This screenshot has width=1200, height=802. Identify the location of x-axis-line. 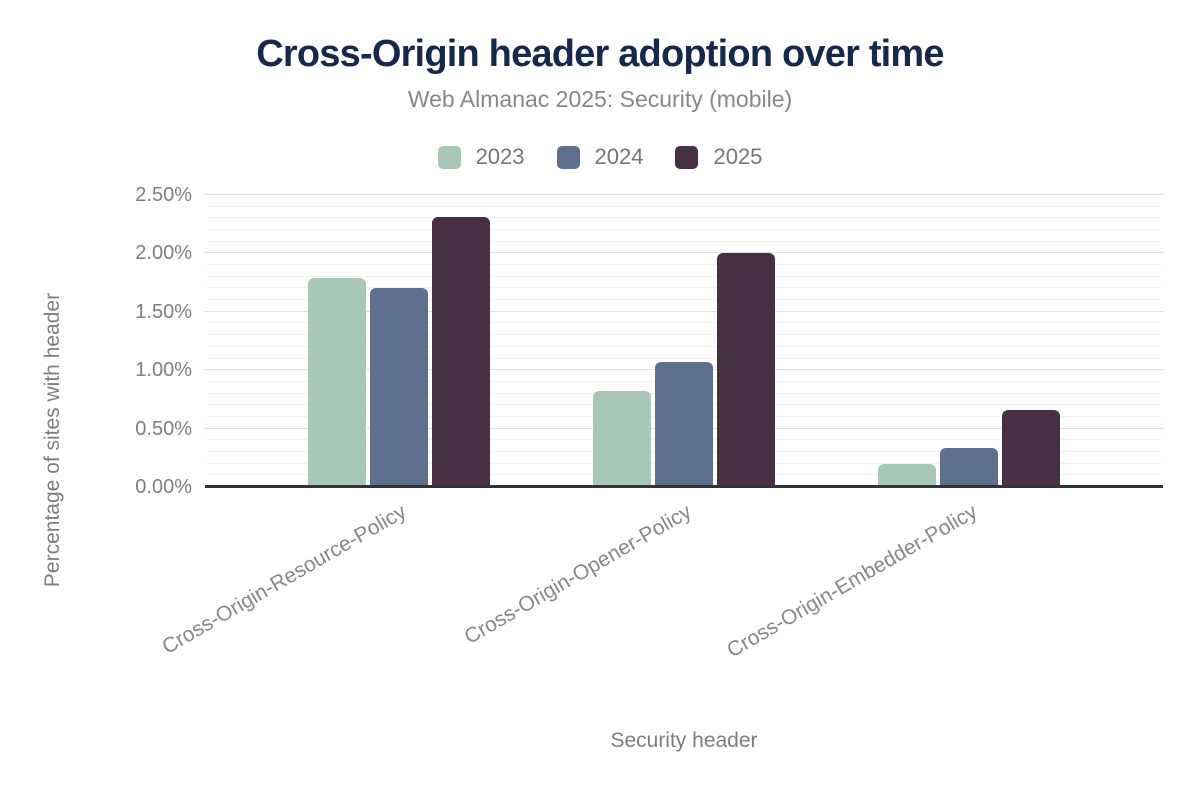
(684, 486).